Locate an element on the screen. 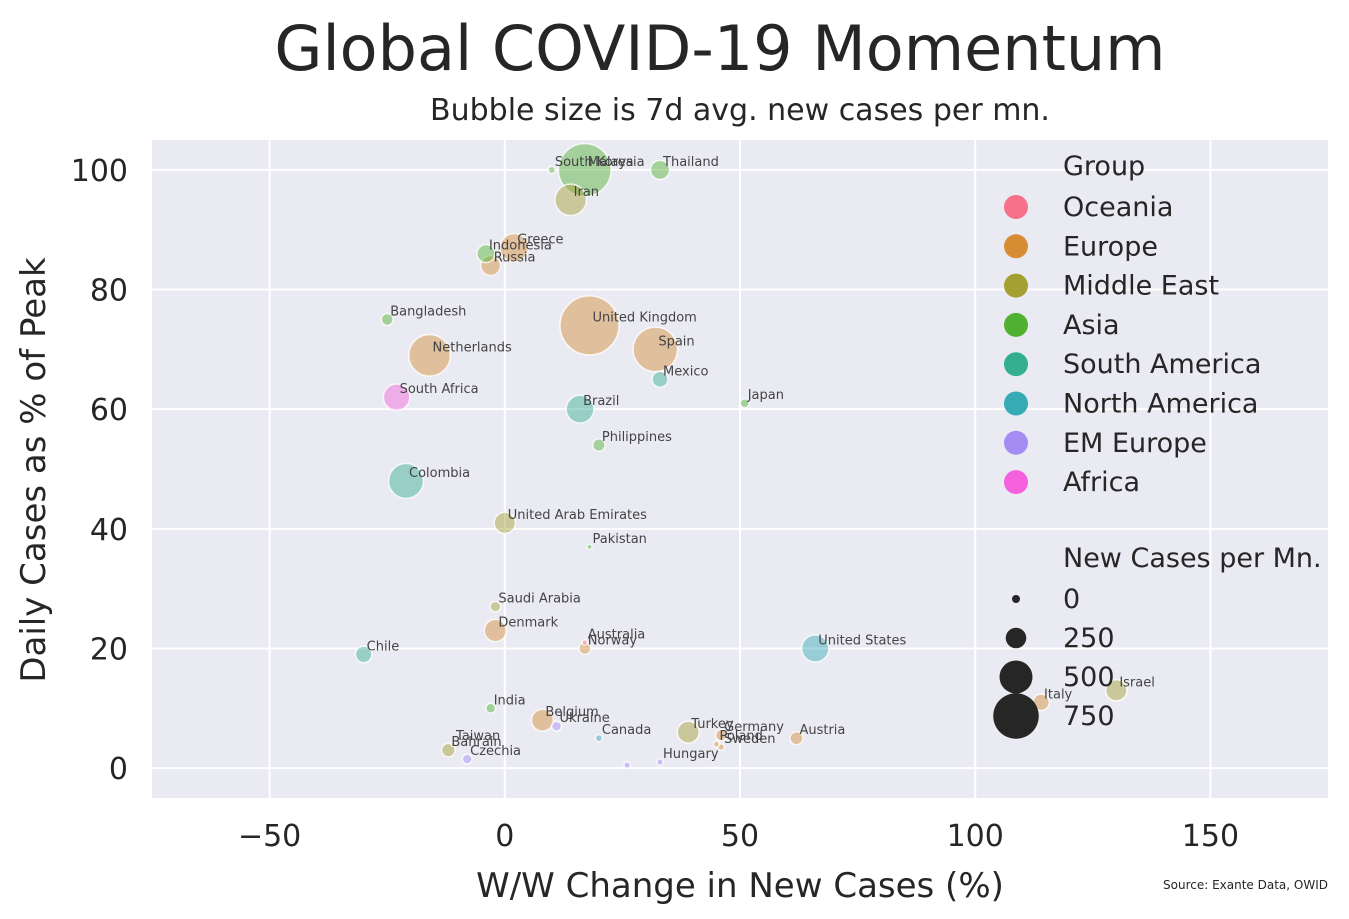  chart-subtitle: Bubble size is 7d avg. new cases per mn. is located at coordinates (740, 110).